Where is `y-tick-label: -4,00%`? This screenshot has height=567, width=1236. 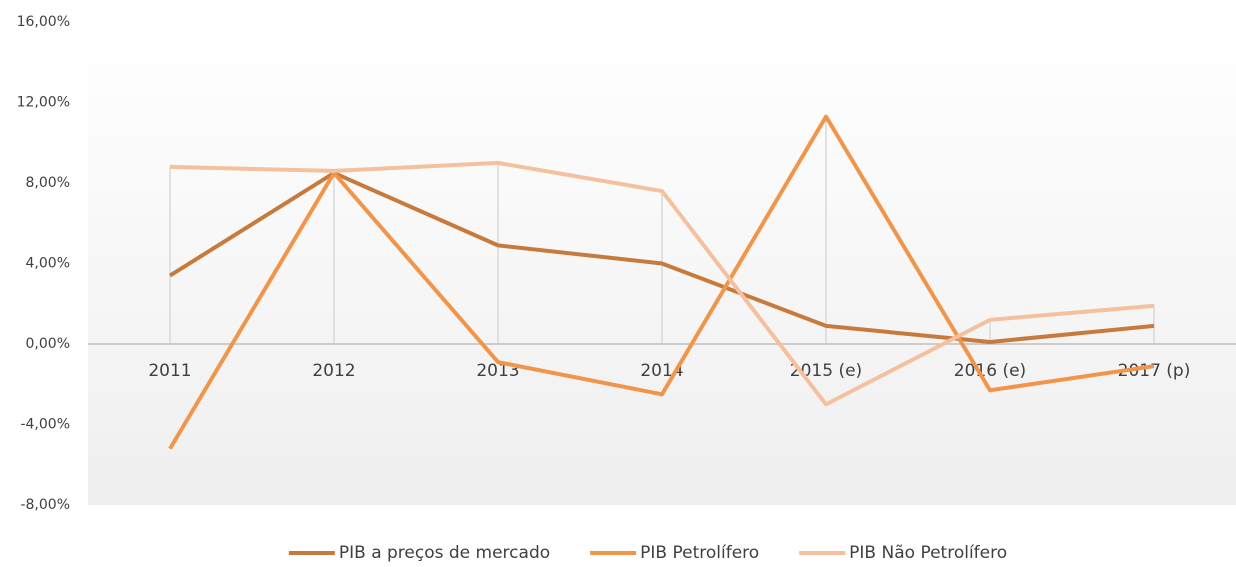 y-tick-label: -4,00% is located at coordinates (45, 425).